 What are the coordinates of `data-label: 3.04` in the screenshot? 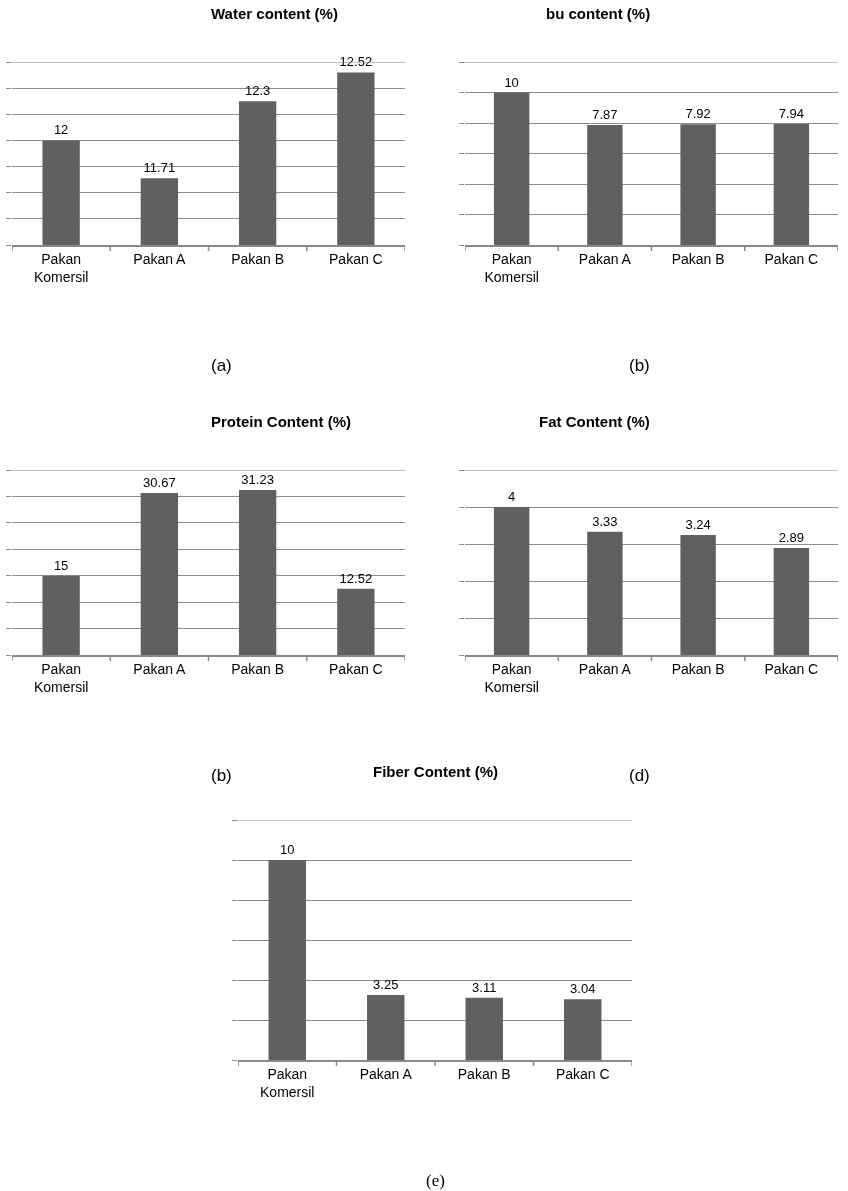 It's located at (583, 989).